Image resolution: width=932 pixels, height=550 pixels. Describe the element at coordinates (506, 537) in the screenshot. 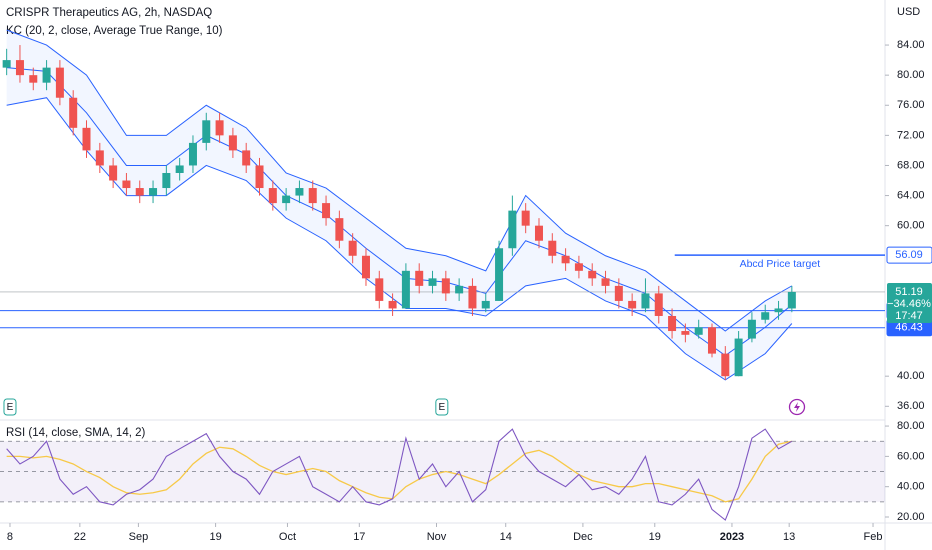

I see `x-tick-label: 14` at that location.